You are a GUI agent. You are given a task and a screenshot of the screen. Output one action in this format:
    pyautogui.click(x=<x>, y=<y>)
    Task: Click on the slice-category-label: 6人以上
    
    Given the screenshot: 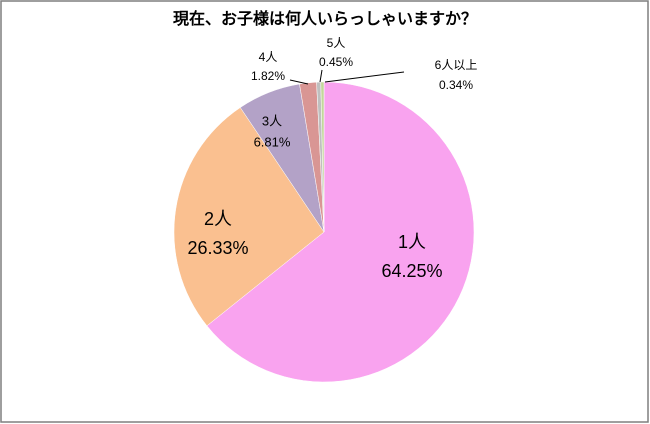 What is the action you would take?
    pyautogui.click(x=456, y=65)
    